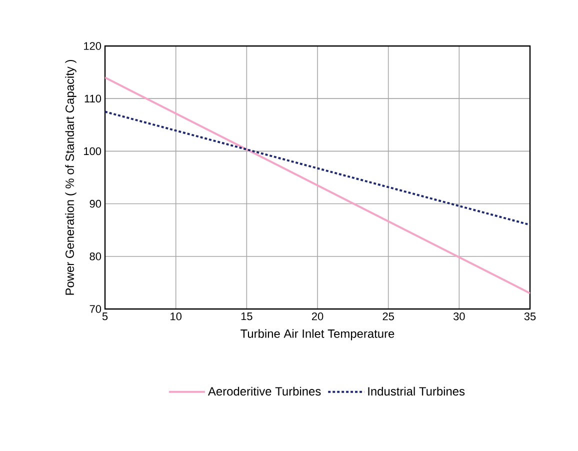 The image size is (578, 451). What do you see at coordinates (176, 316) in the screenshot?
I see `x-tick-label: 10` at bounding box center [176, 316].